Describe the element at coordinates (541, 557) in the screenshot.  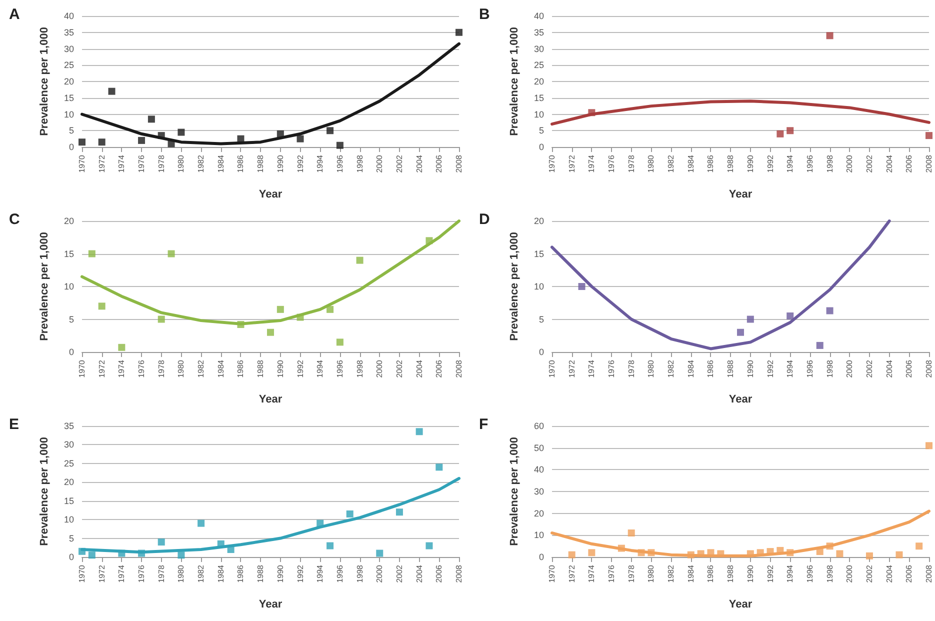
I see `y-tick-label: 0` at that location.